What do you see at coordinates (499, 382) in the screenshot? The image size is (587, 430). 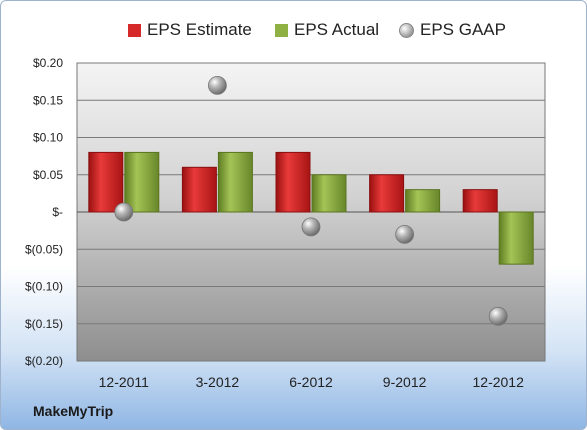 I see `x-category-label: 12-2012` at bounding box center [499, 382].